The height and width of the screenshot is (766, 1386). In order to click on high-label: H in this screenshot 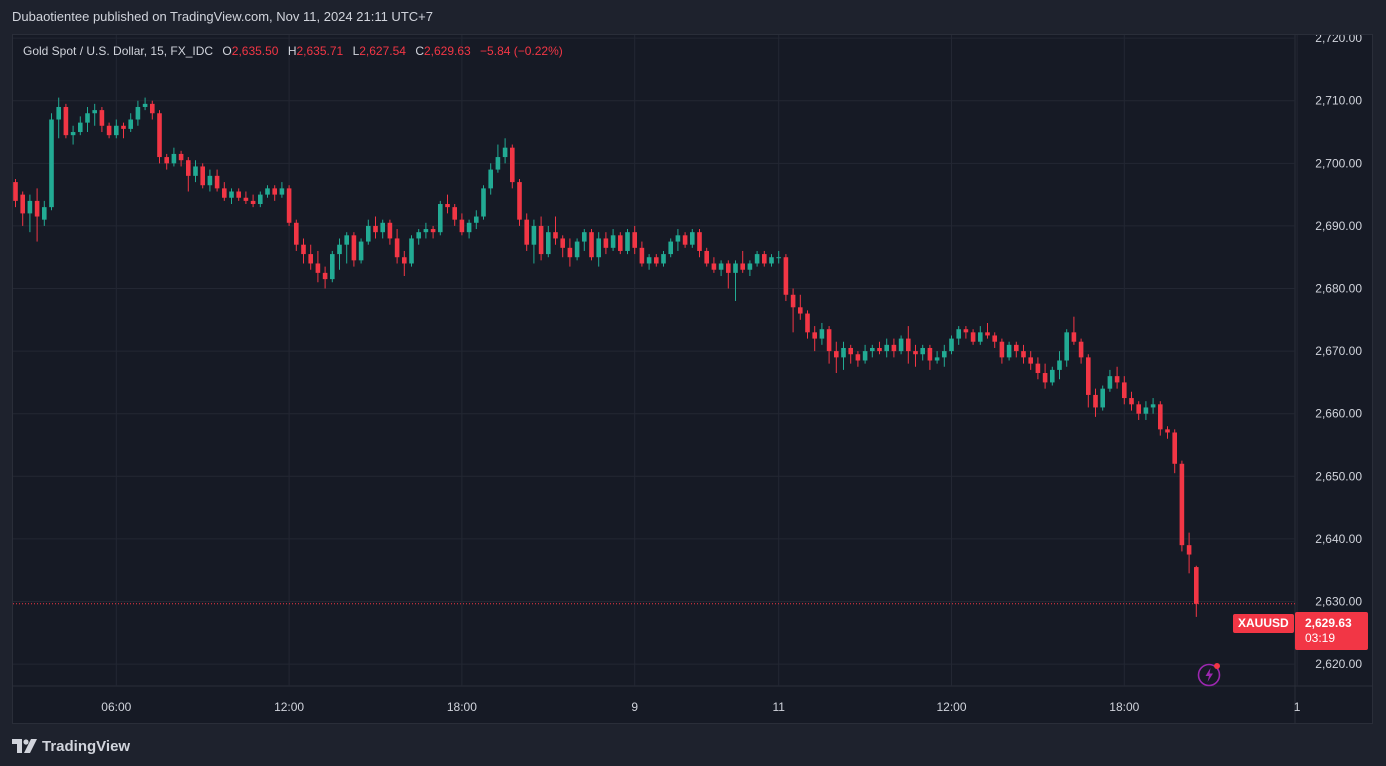, I will do `click(292, 51)`.